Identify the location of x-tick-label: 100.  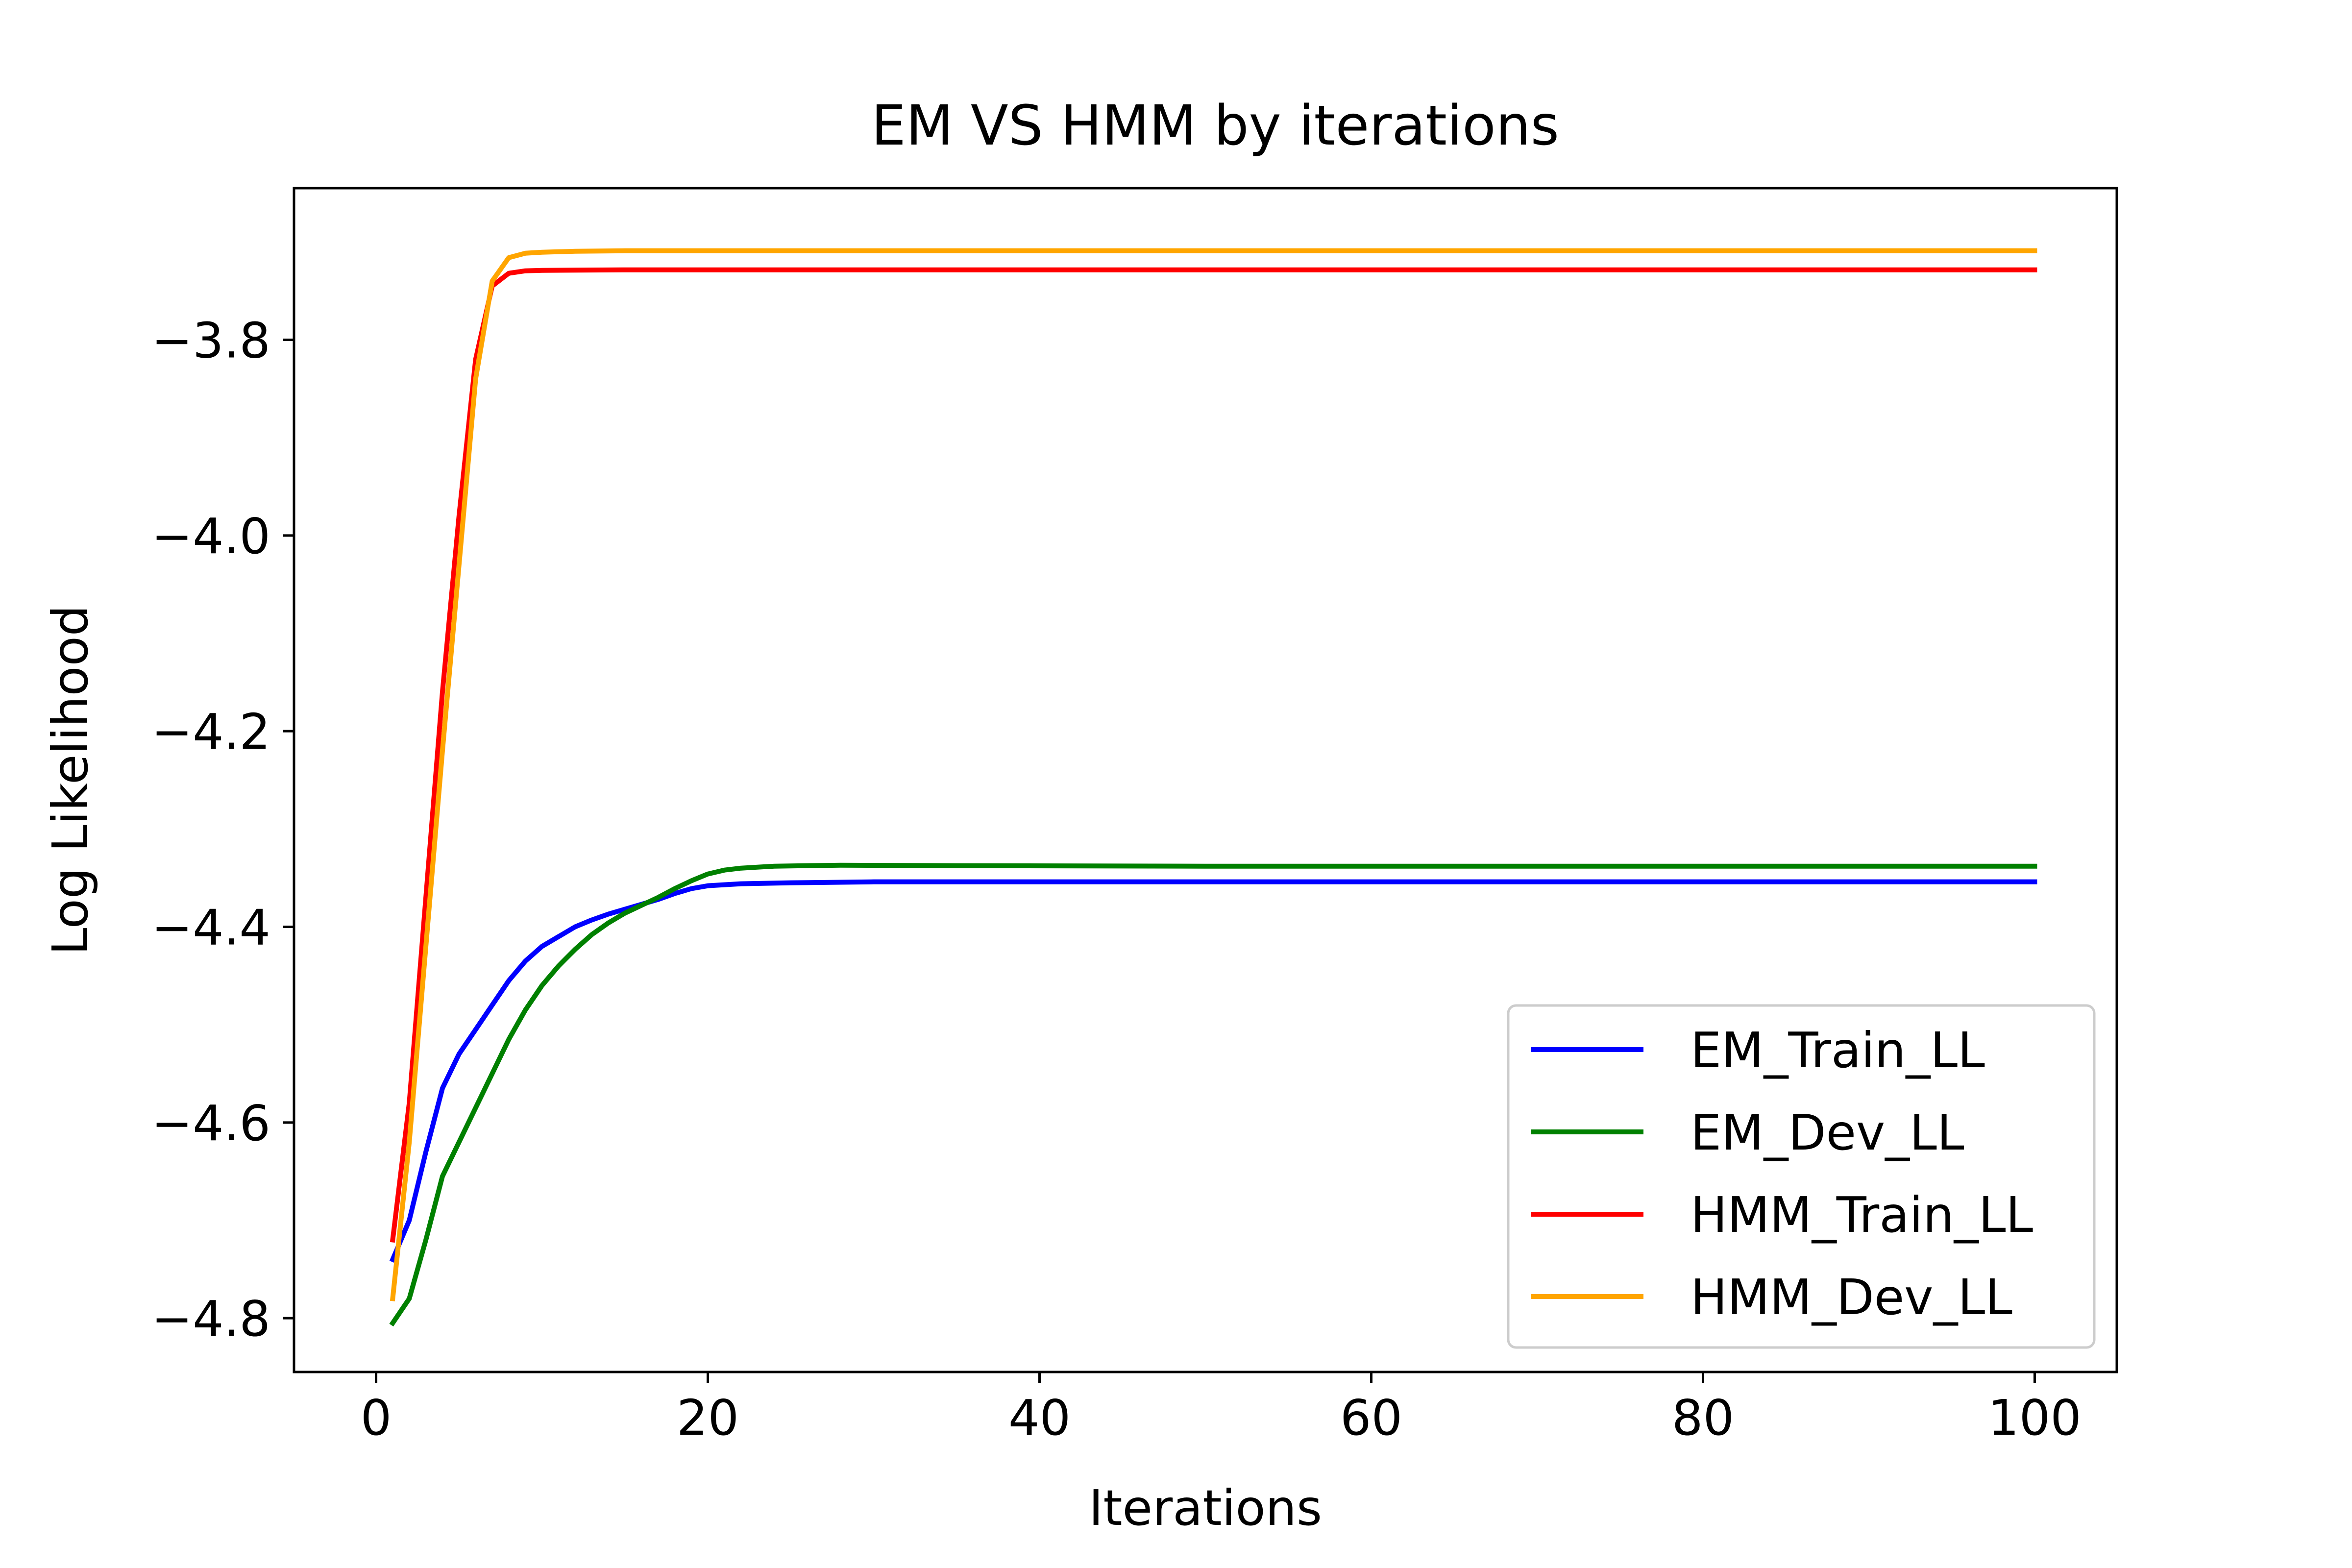
(2035, 1417).